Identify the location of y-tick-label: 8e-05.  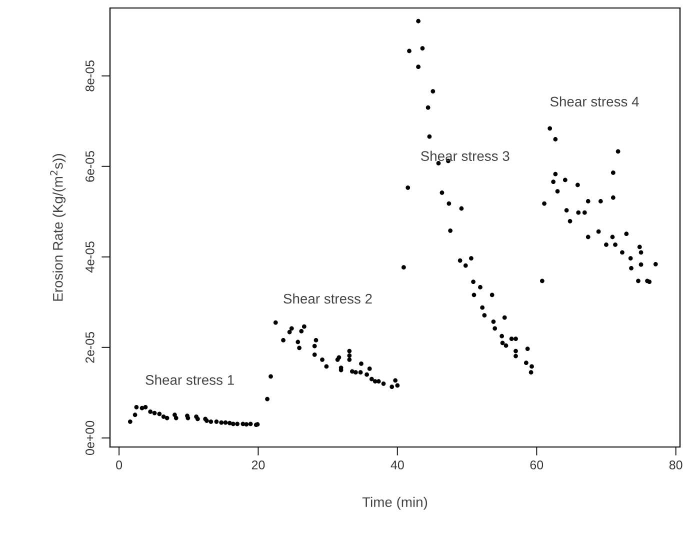
(89, 76).